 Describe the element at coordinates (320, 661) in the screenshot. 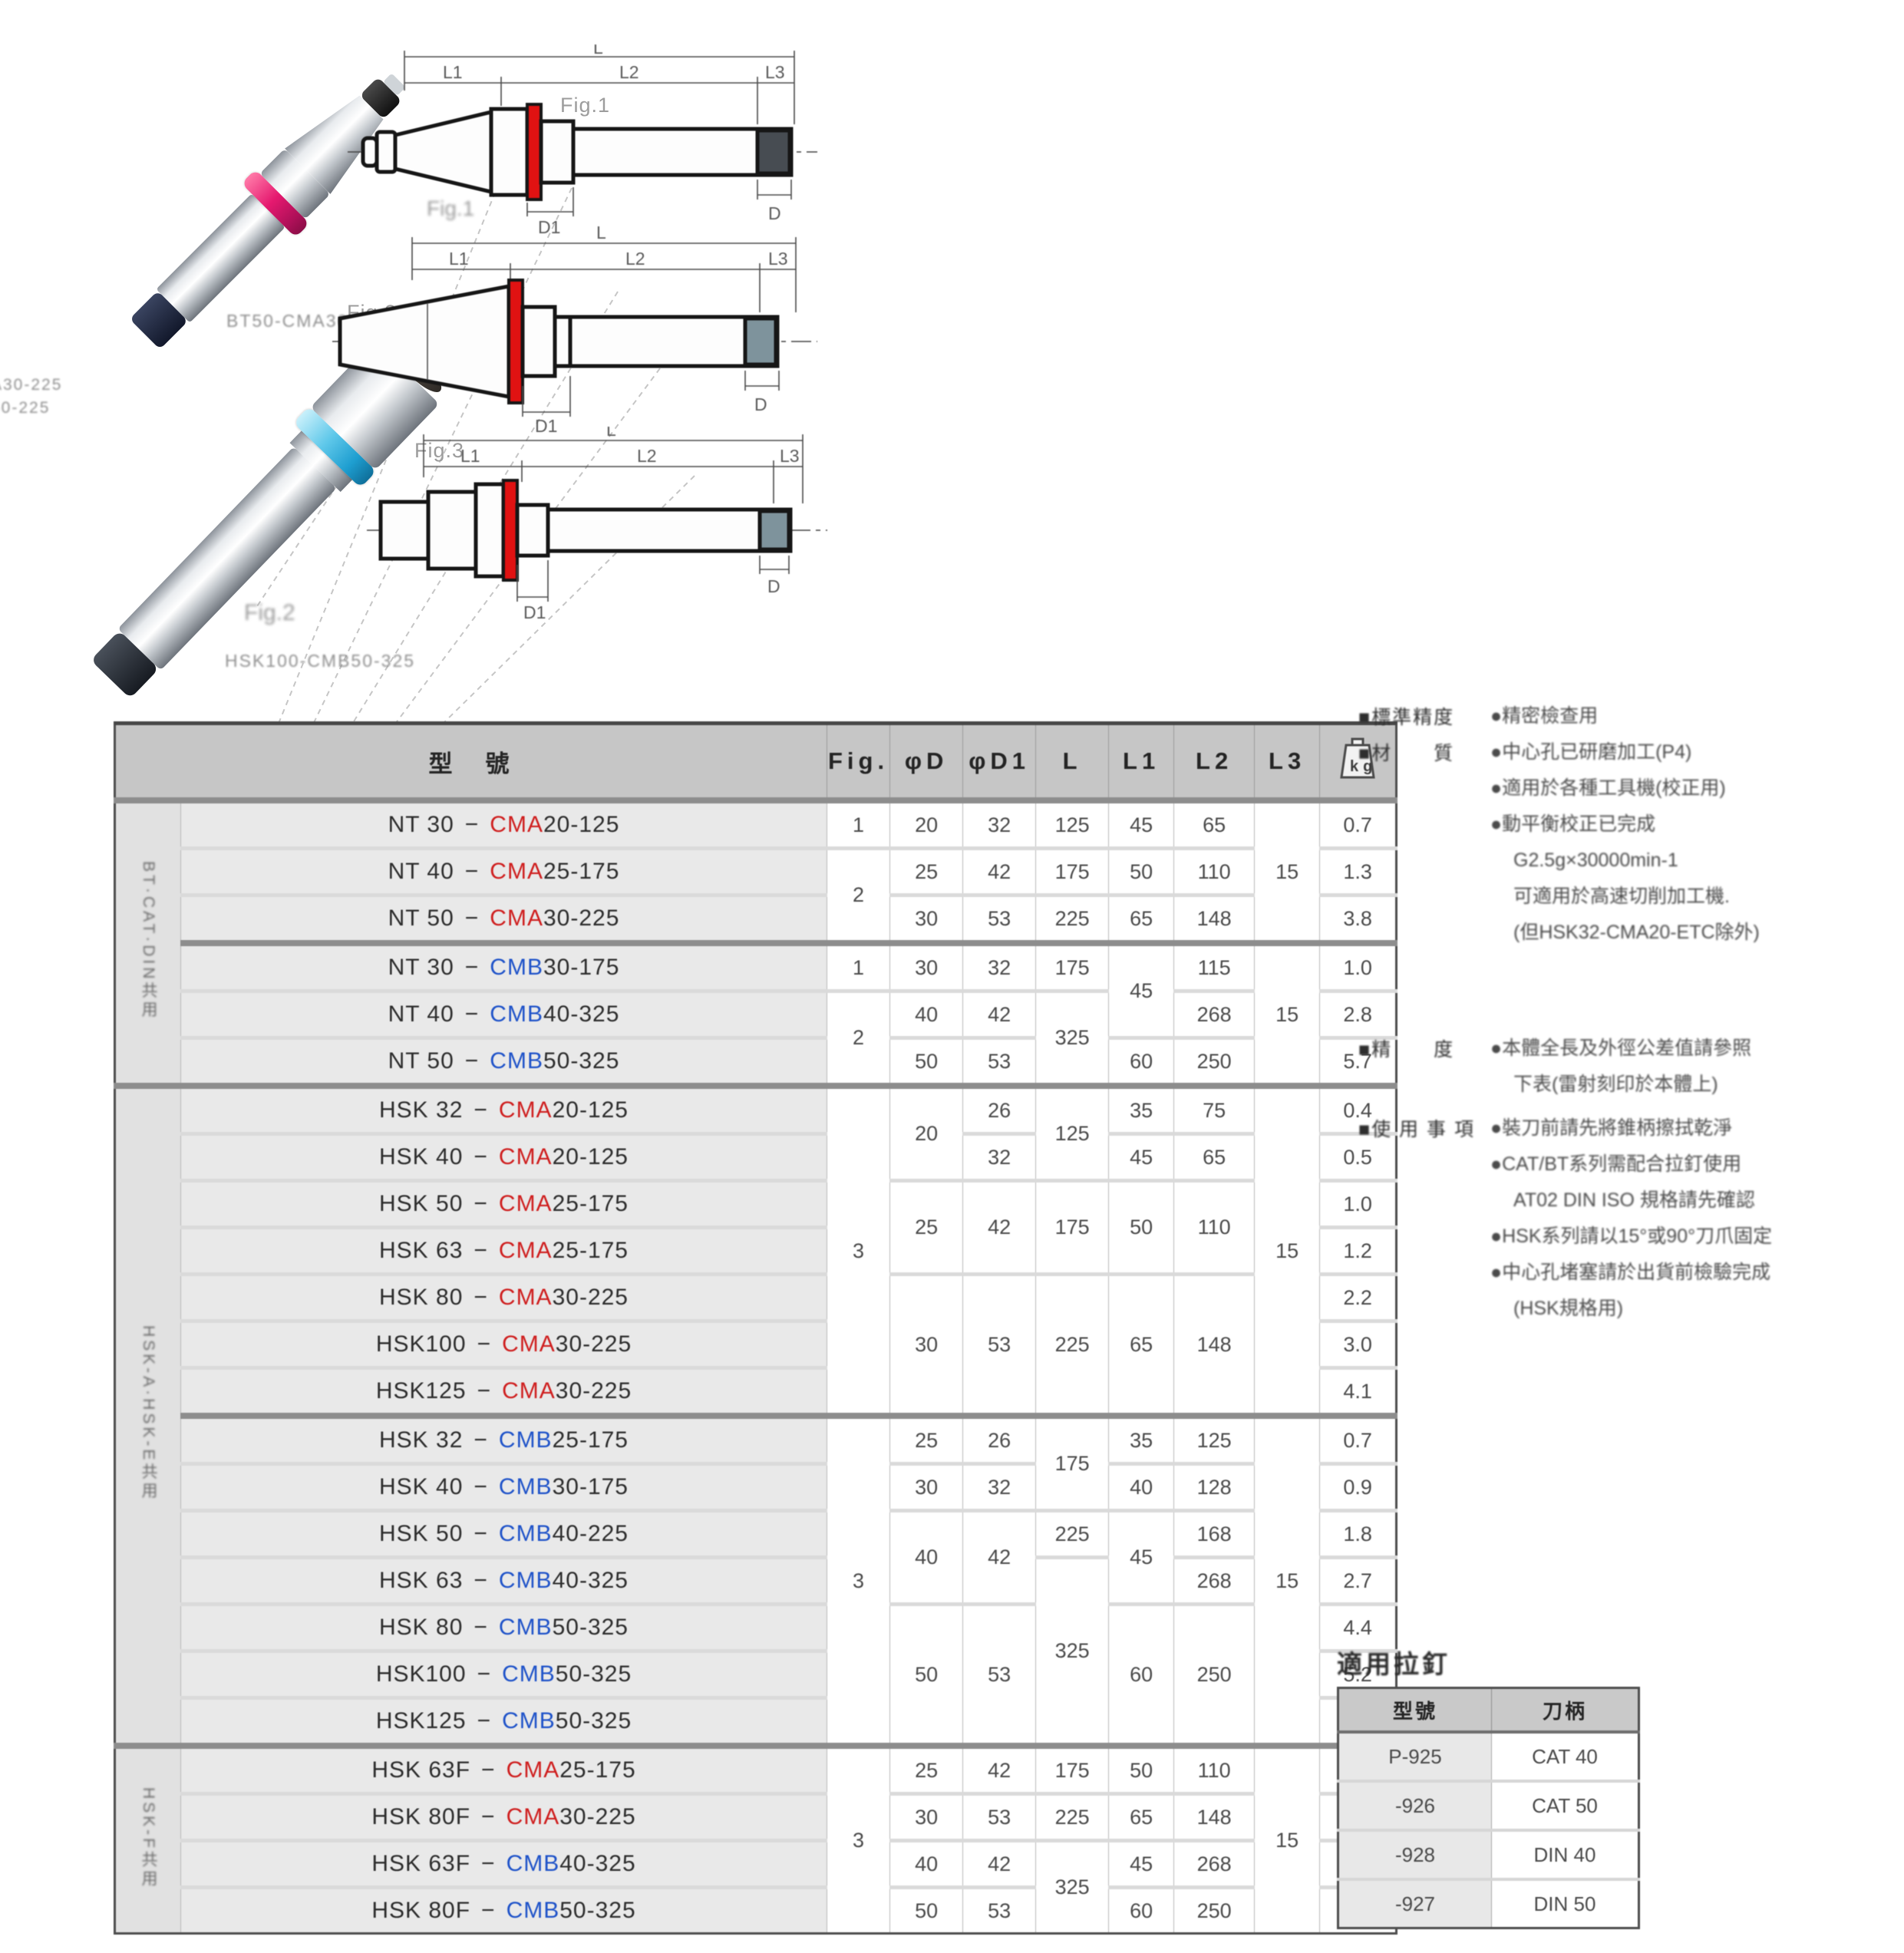

I see `photo2-caption: HSK100-CMB50-325` at that location.